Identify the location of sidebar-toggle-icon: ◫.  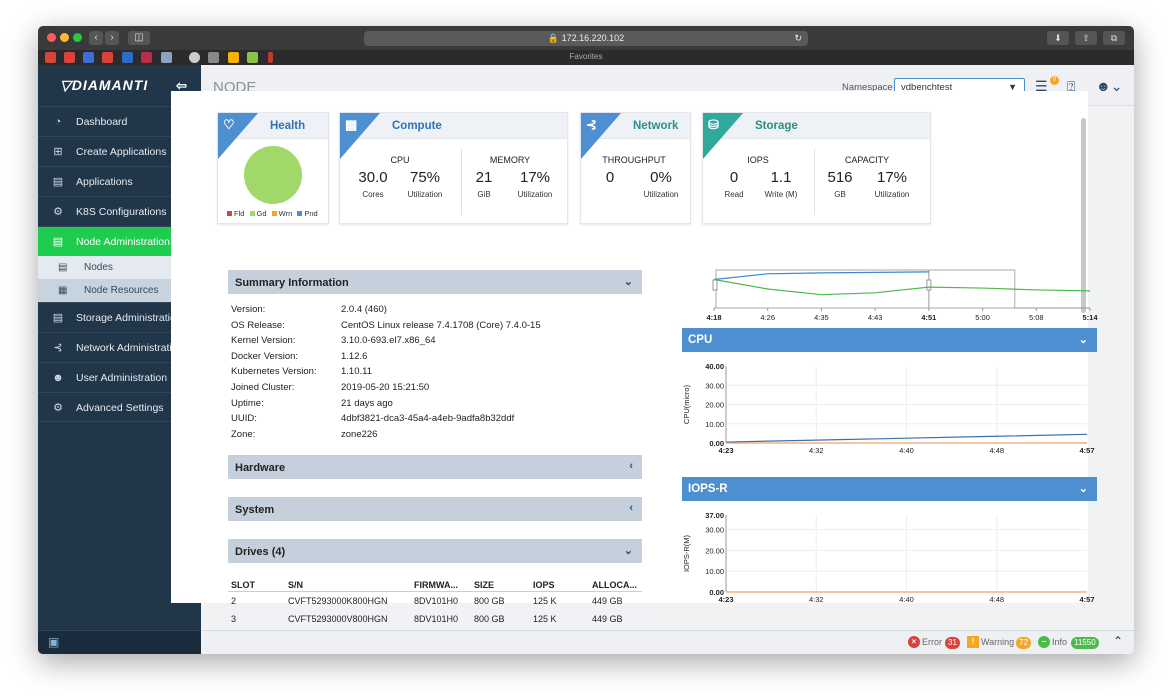
(139, 38).